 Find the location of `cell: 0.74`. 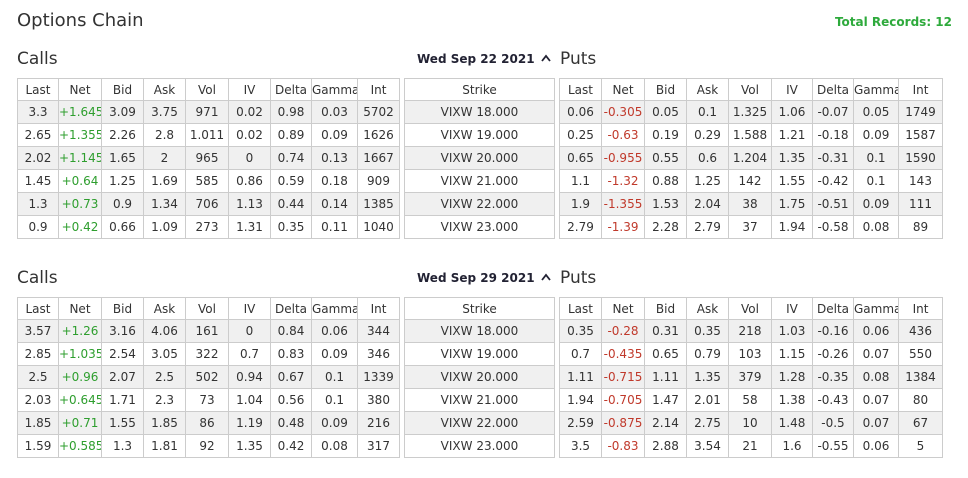

cell: 0.74 is located at coordinates (291, 158).